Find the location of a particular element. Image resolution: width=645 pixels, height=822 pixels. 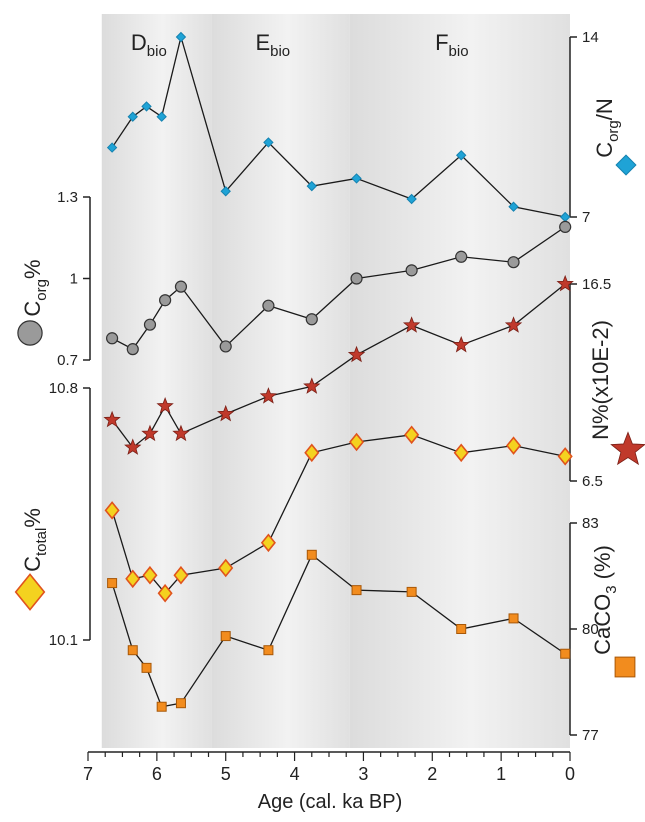

zone-label-1: Ebio is located at coordinates (272, 45).